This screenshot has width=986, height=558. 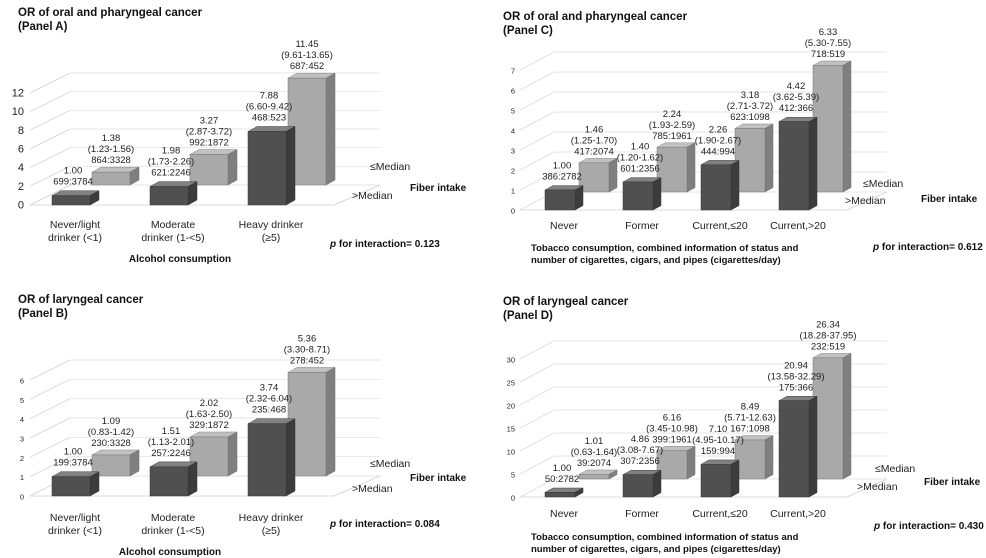 I want to click on x-tick-label-line: Never/light, so click(x=75, y=518).